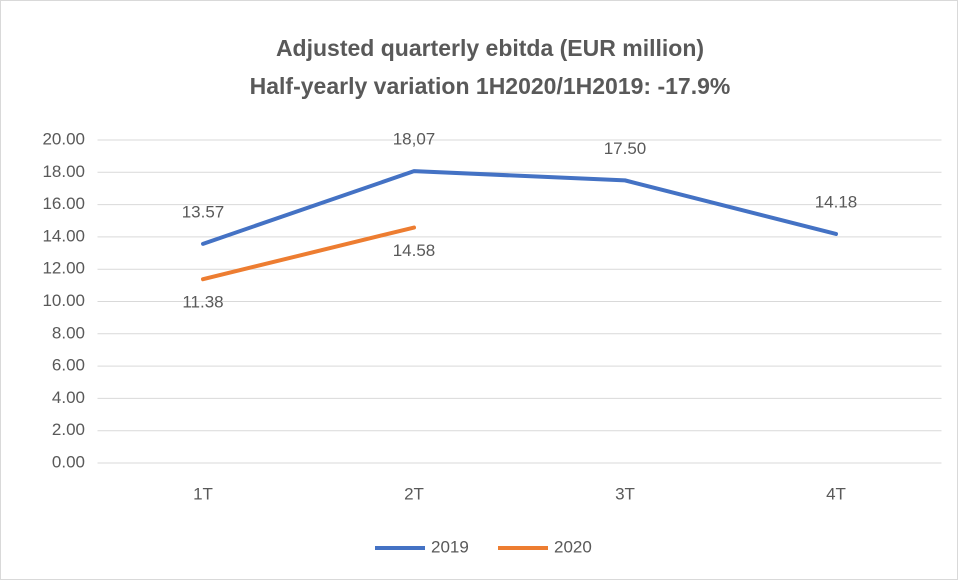  Describe the element at coordinates (63, 235) in the screenshot. I see `y-tick-label: 14.00` at that location.